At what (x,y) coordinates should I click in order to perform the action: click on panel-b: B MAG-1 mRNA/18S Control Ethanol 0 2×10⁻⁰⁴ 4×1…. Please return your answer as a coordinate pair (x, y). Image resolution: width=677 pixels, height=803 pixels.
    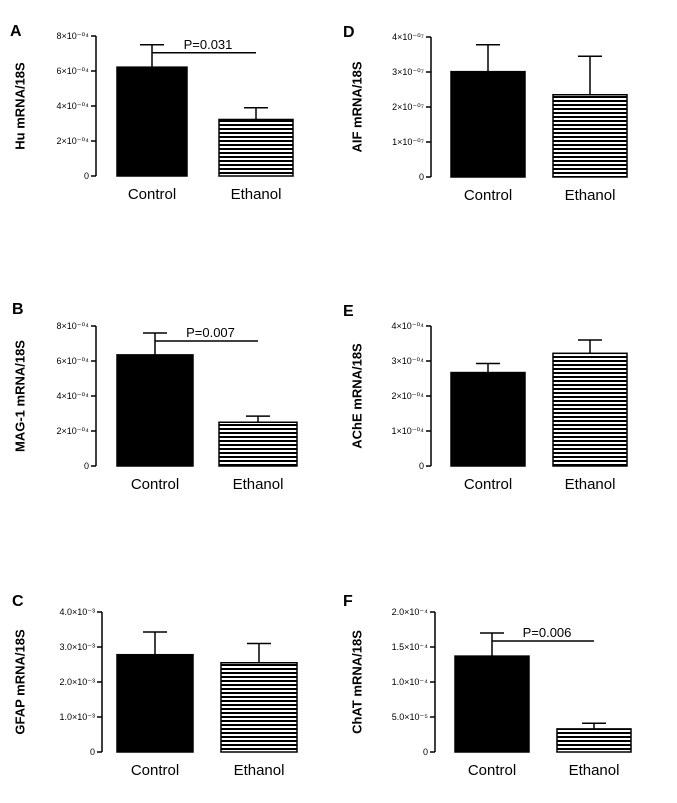
    Looking at the image, I should click on (155, 397).